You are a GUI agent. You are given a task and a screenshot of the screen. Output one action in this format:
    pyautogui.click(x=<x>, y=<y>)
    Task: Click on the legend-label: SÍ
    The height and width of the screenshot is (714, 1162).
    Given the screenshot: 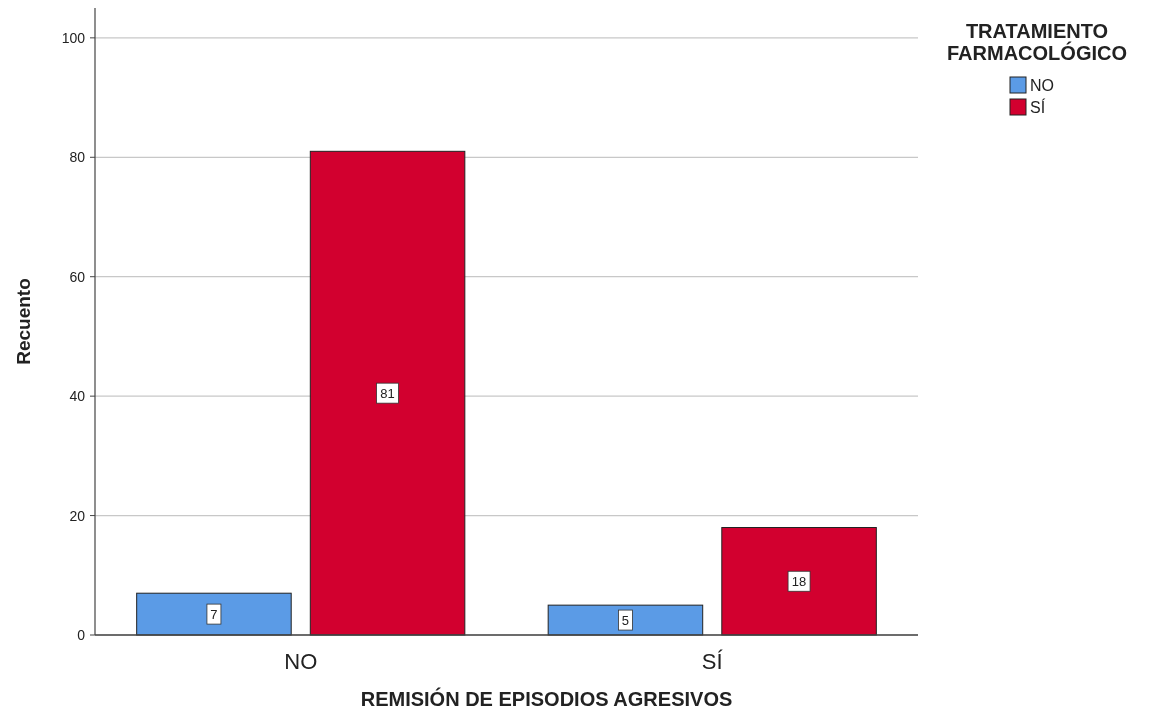 What is the action you would take?
    pyautogui.click(x=1038, y=107)
    